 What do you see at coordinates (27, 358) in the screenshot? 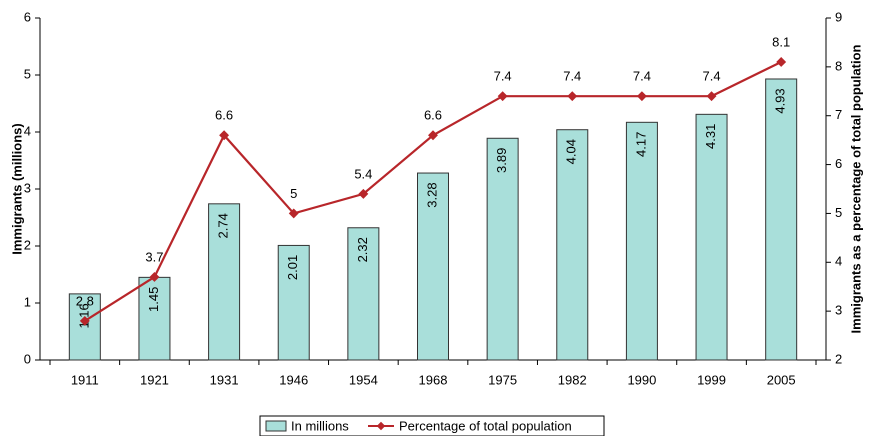
I see `y-tick-label: 0` at bounding box center [27, 358].